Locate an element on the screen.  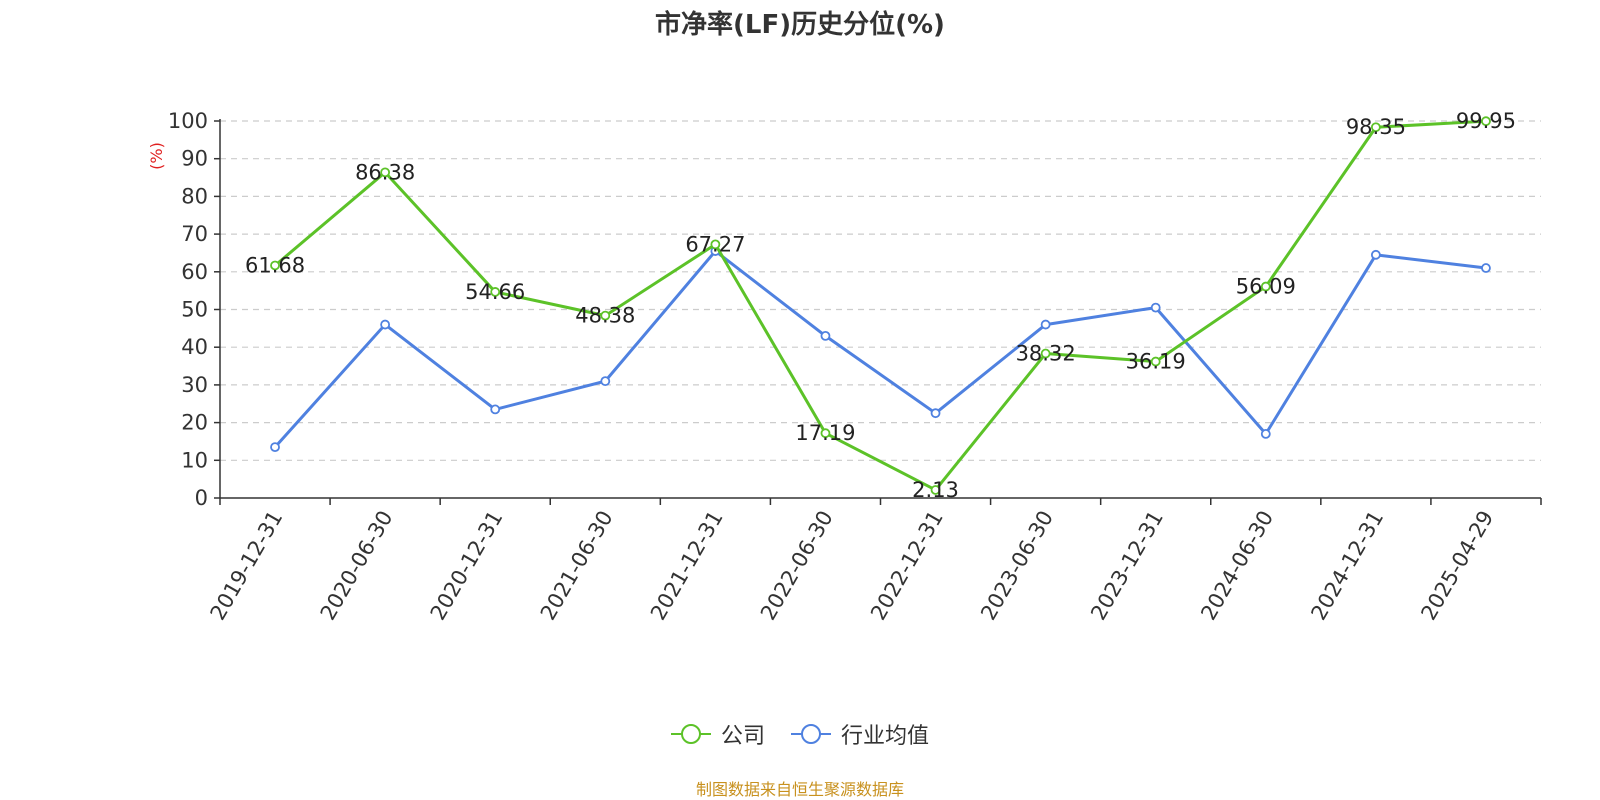
data-source-footer: 制图数据来自恒生聚源数据库 is located at coordinates (799, 789).